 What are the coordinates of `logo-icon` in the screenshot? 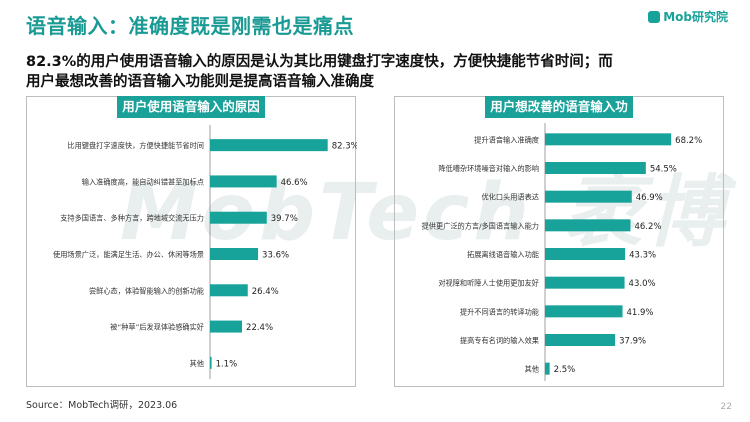 It's located at (654, 16).